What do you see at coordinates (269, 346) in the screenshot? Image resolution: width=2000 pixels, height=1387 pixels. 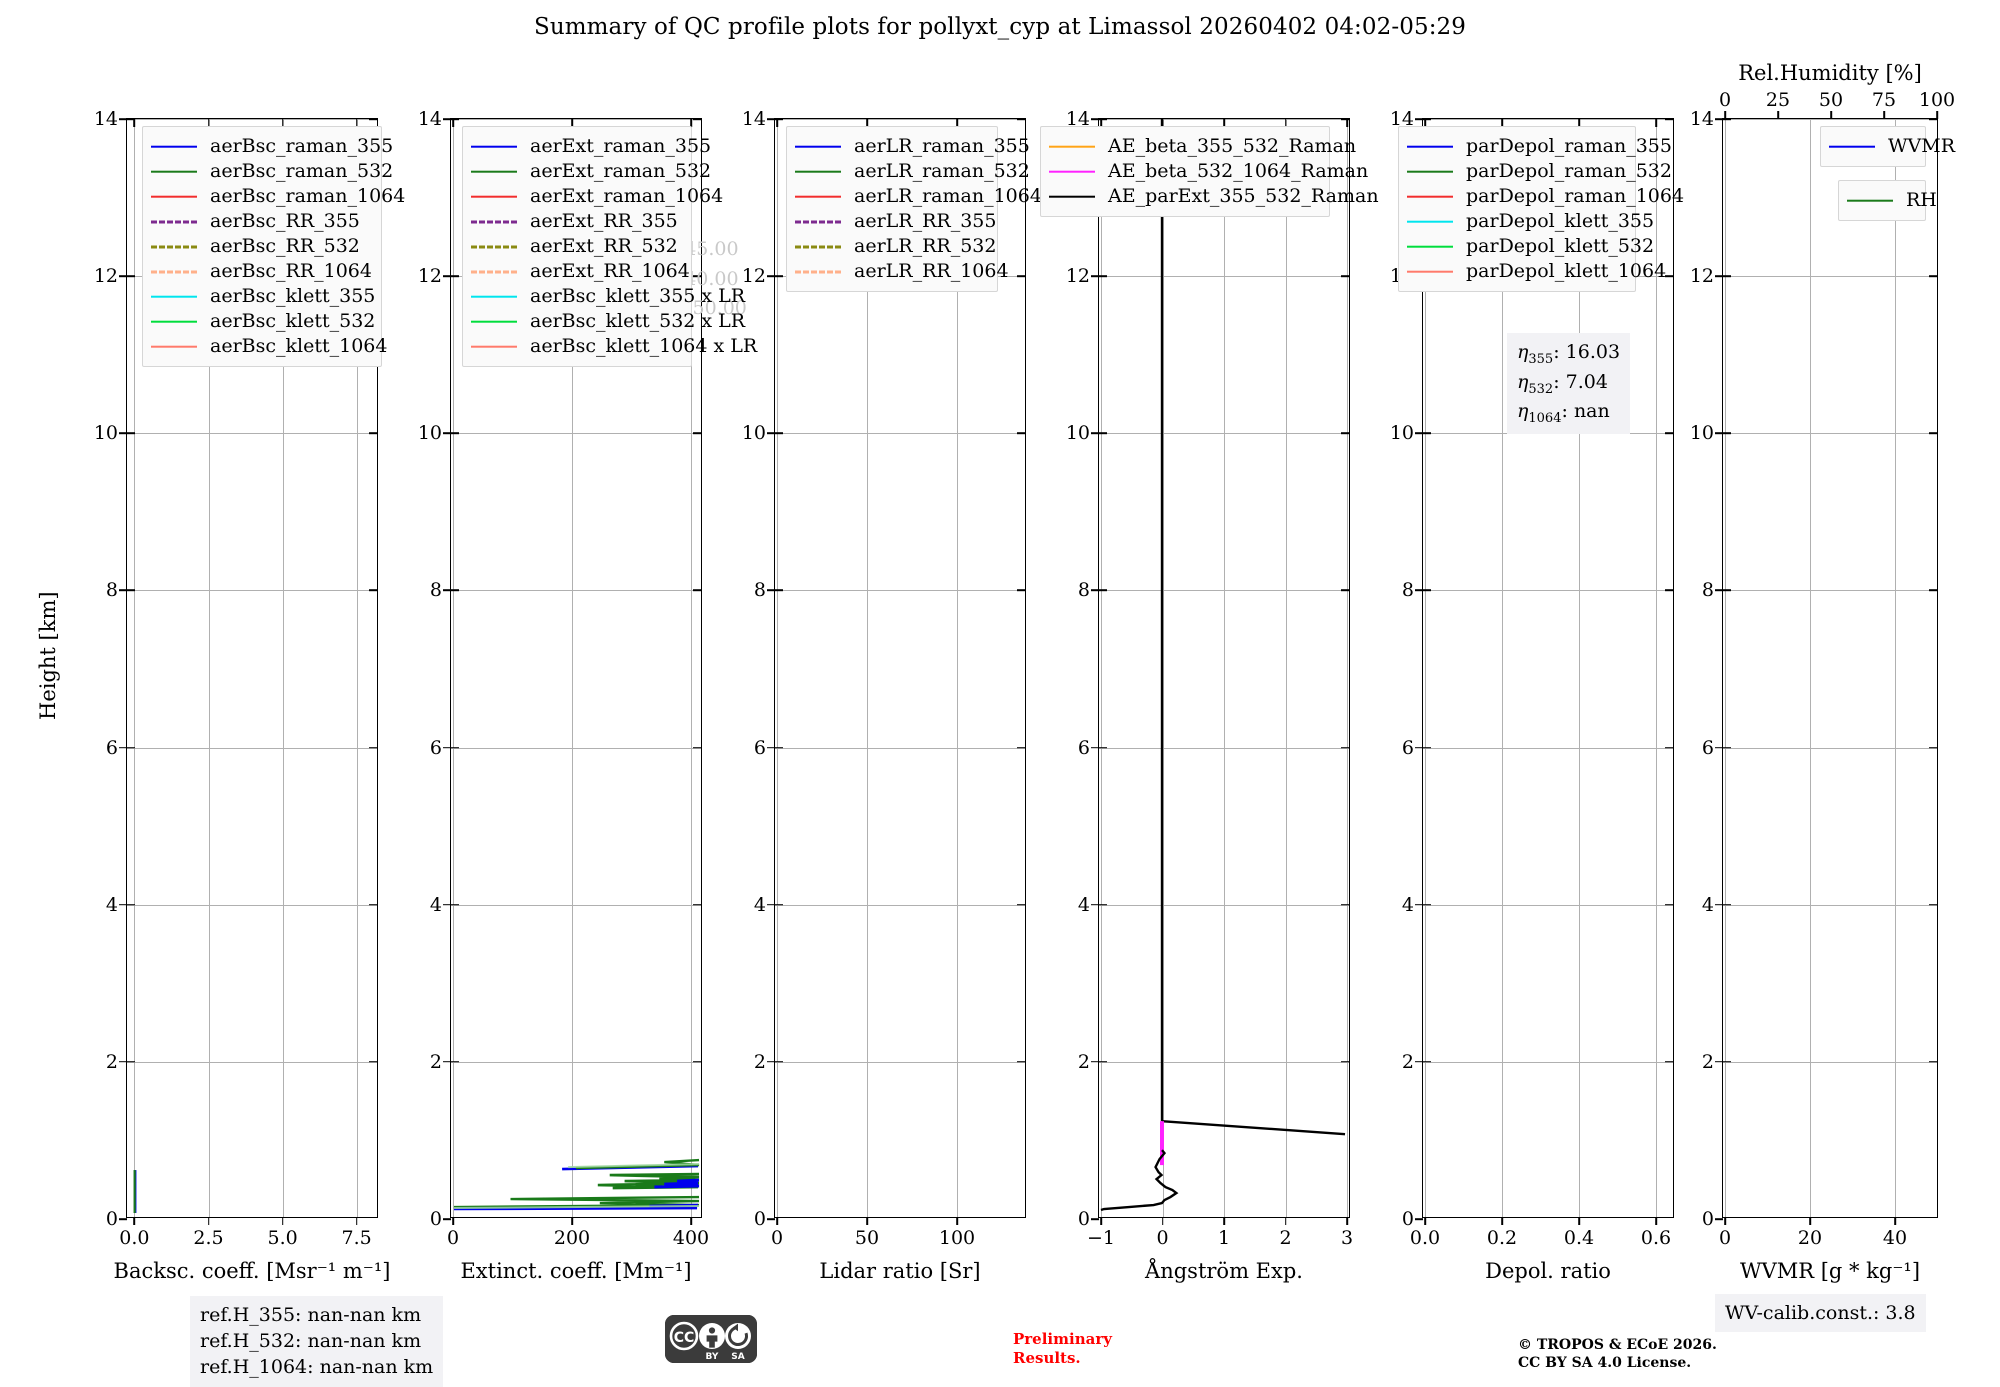 I see `legend-item: aerBsc_klett_1064` at bounding box center [269, 346].